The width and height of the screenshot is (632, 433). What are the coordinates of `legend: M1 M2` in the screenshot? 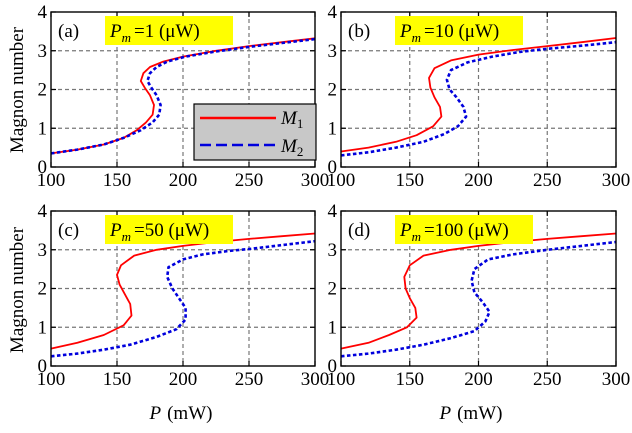 It's located at (255, 132).